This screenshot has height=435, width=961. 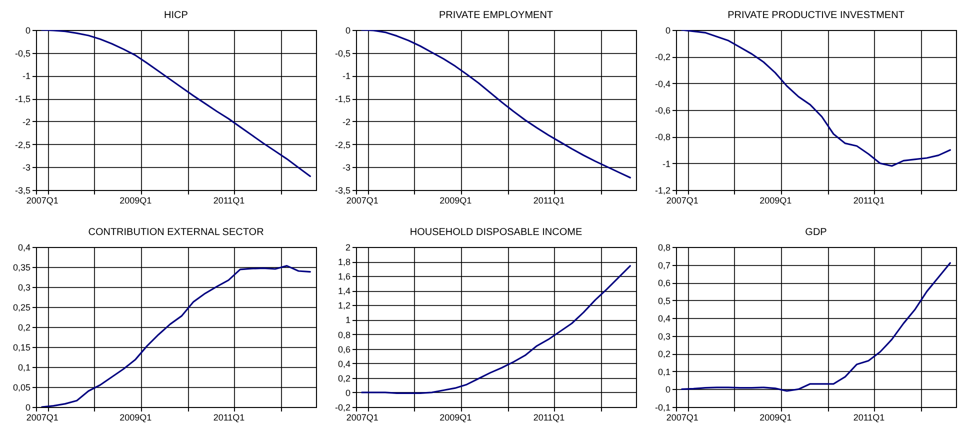 I want to click on y-tick-label: 1,8, so click(x=344, y=262).